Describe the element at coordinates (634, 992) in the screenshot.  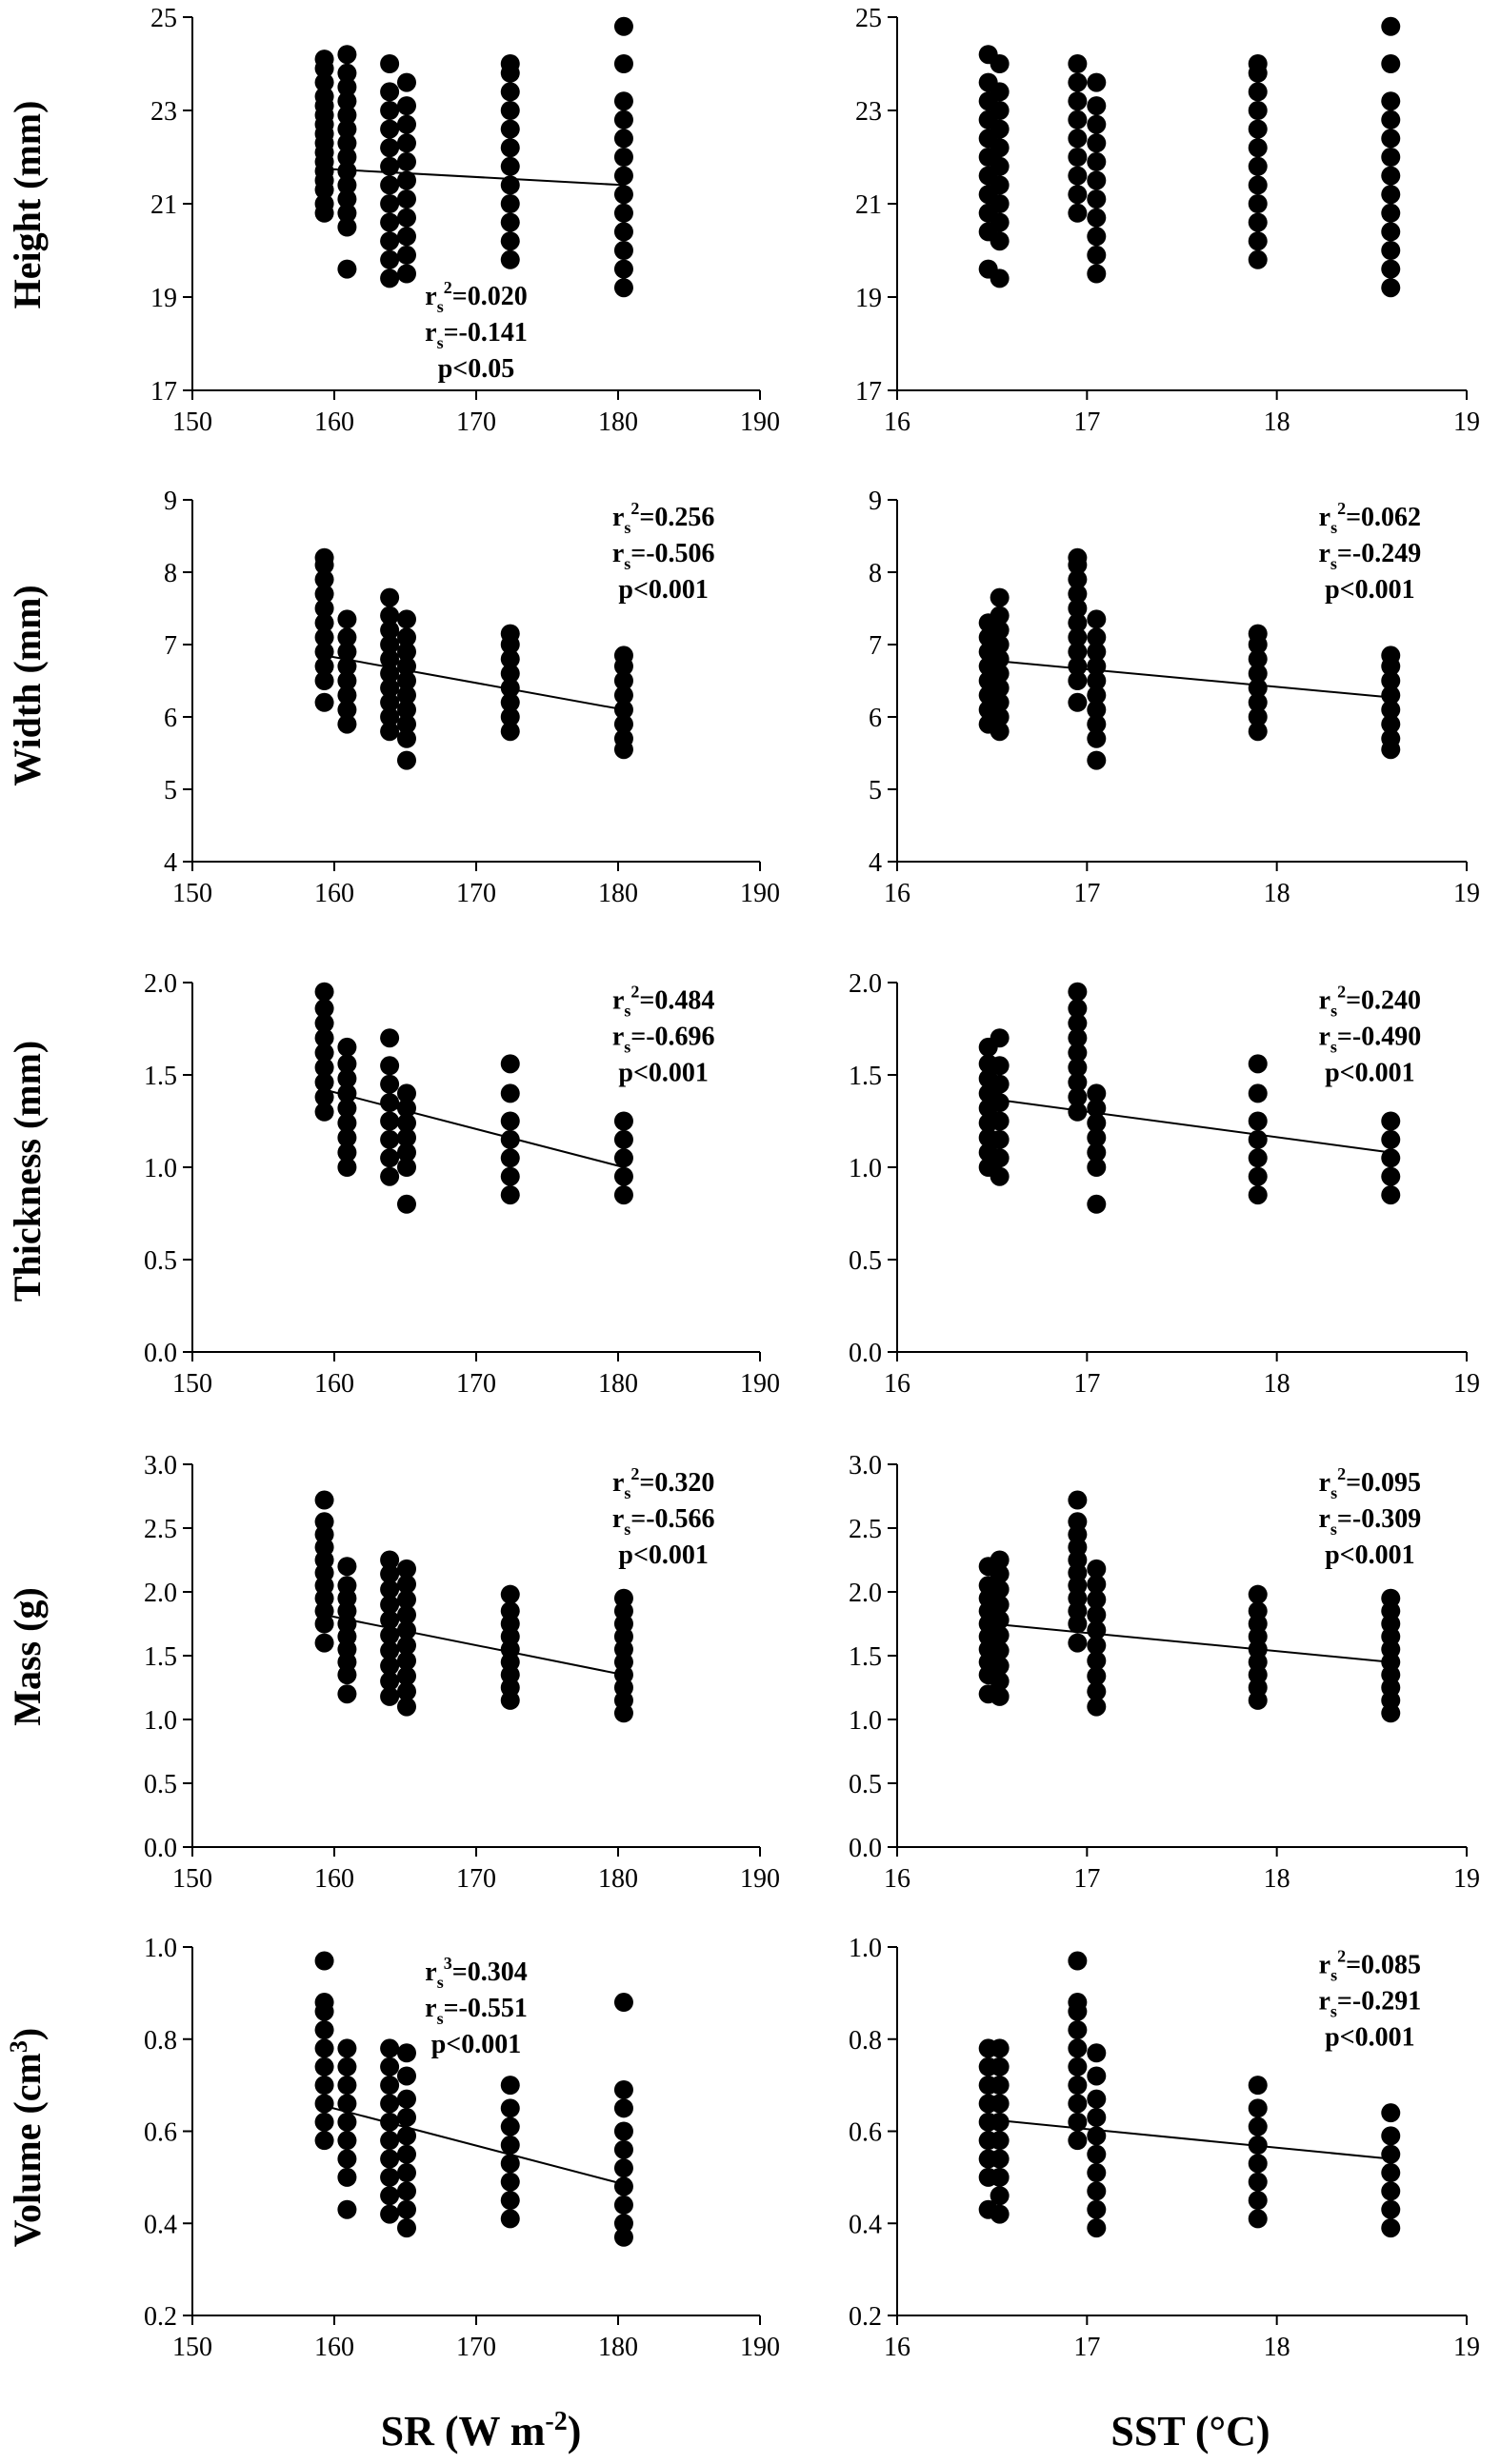
I see `stat-r2-sup: 2` at that location.